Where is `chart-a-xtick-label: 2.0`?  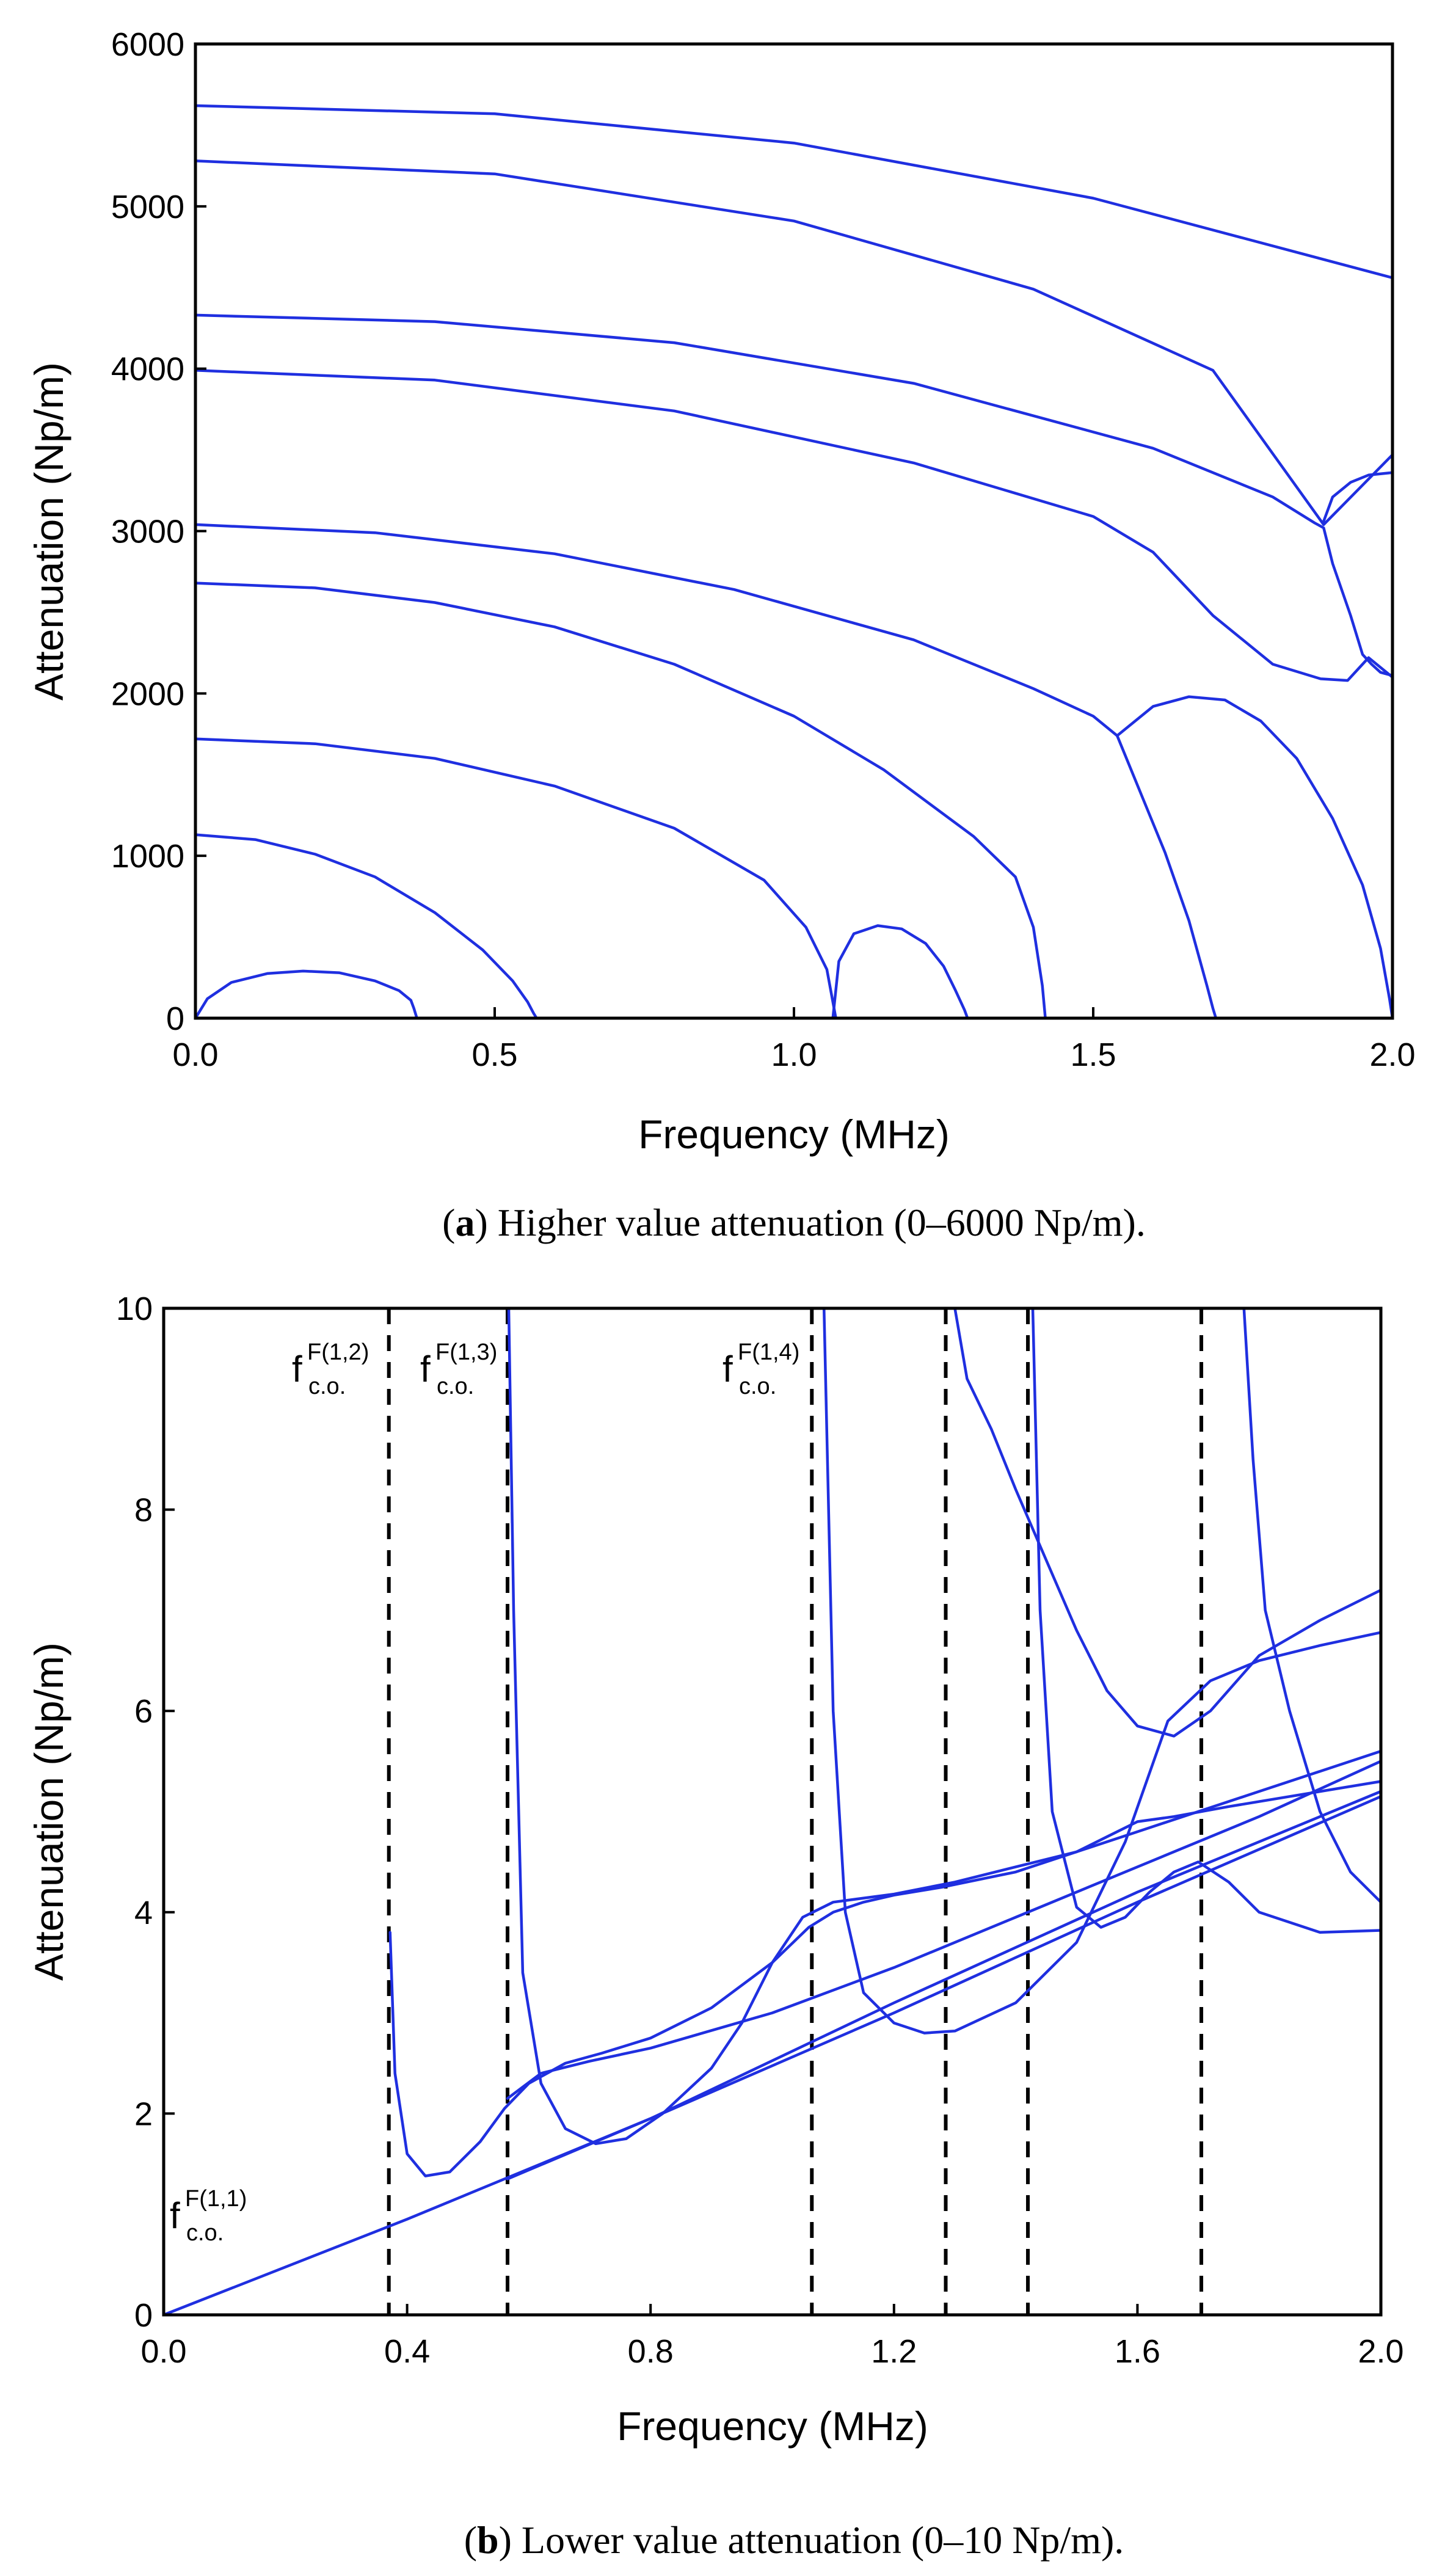 chart-a-xtick-label: 2.0 is located at coordinates (1392, 1054).